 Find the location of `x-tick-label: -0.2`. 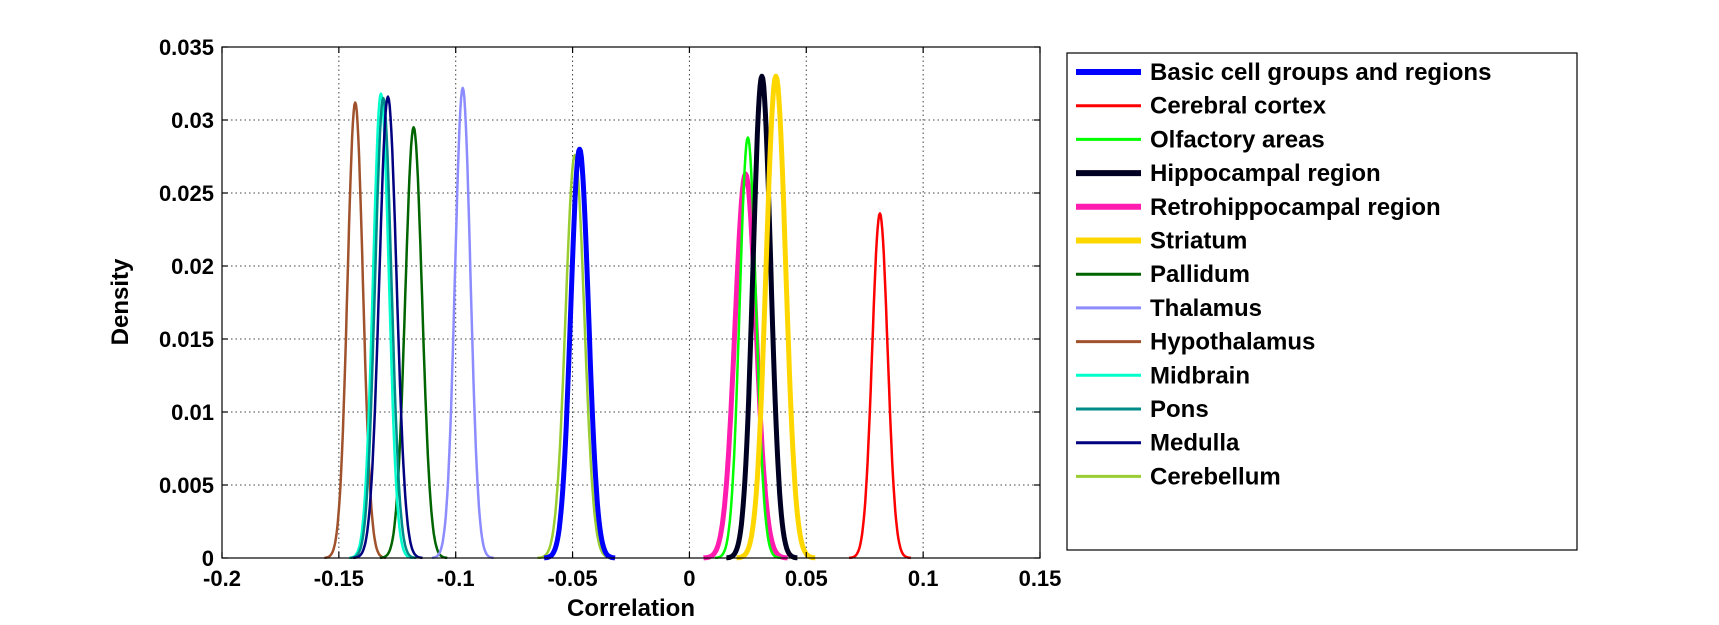

x-tick-label: -0.2 is located at coordinates (222, 578).